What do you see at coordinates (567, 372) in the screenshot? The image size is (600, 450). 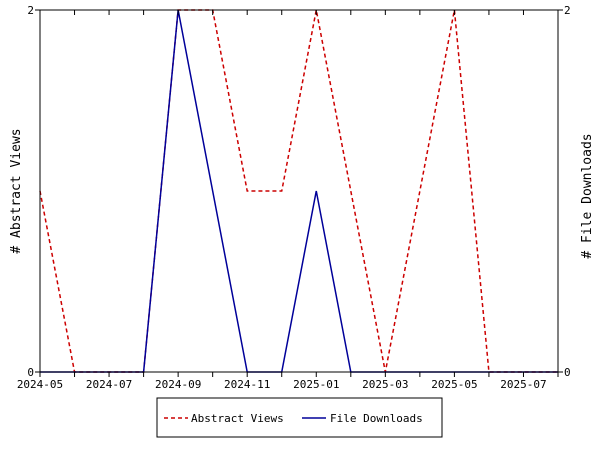 I see `y-right-tick-label: 0` at bounding box center [567, 372].